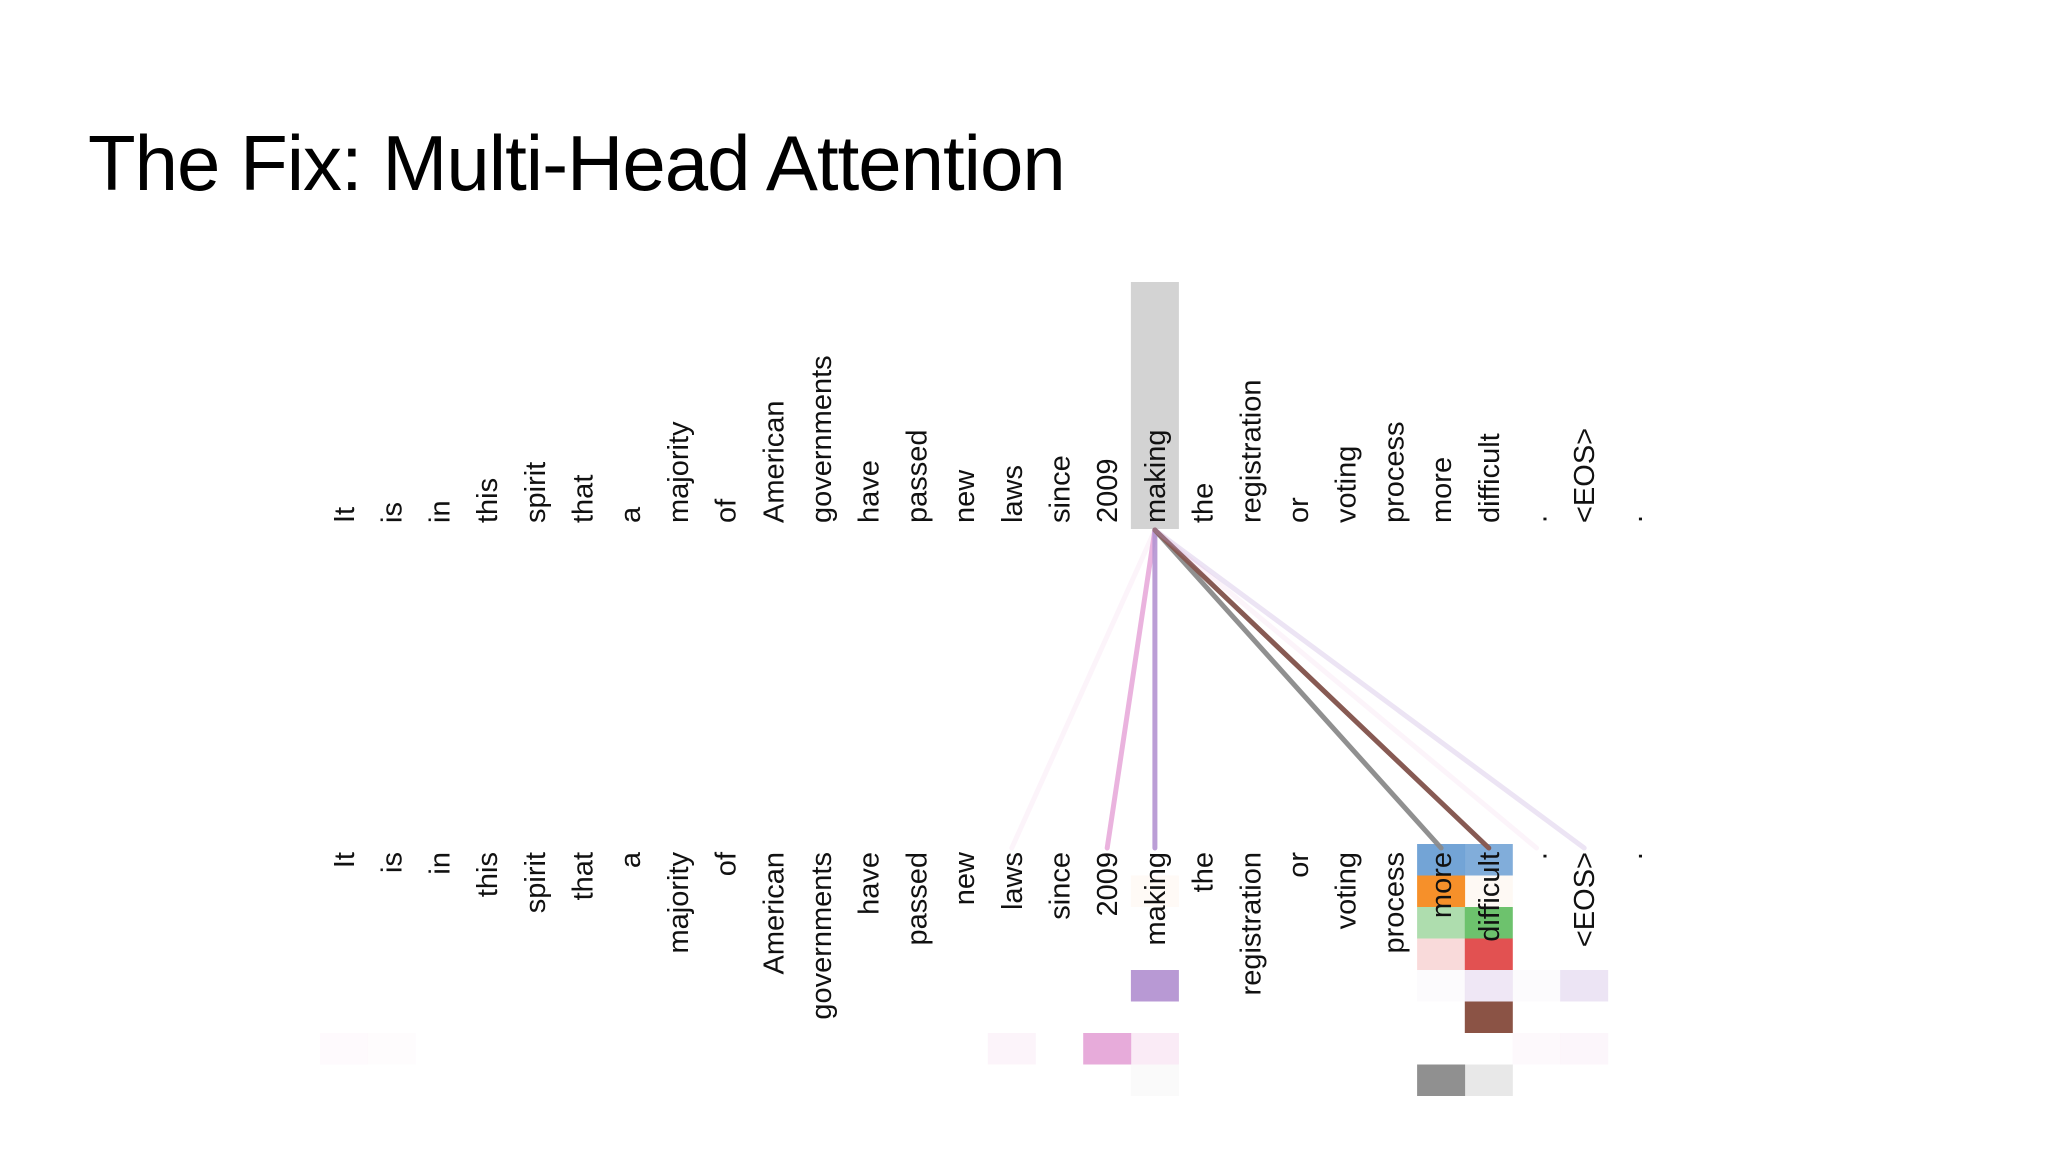  I want to click on query-token: 2009, so click(1108, 490).